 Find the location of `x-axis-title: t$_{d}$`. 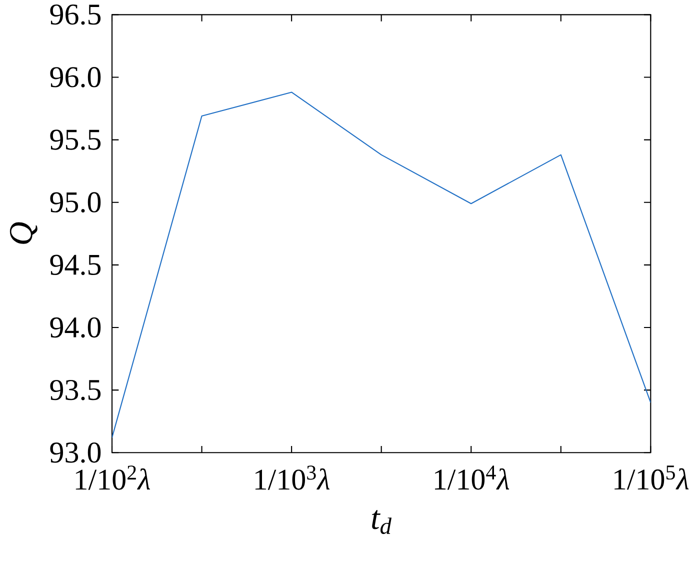

x-axis-title: t$_{d}$ is located at coordinates (382, 522).